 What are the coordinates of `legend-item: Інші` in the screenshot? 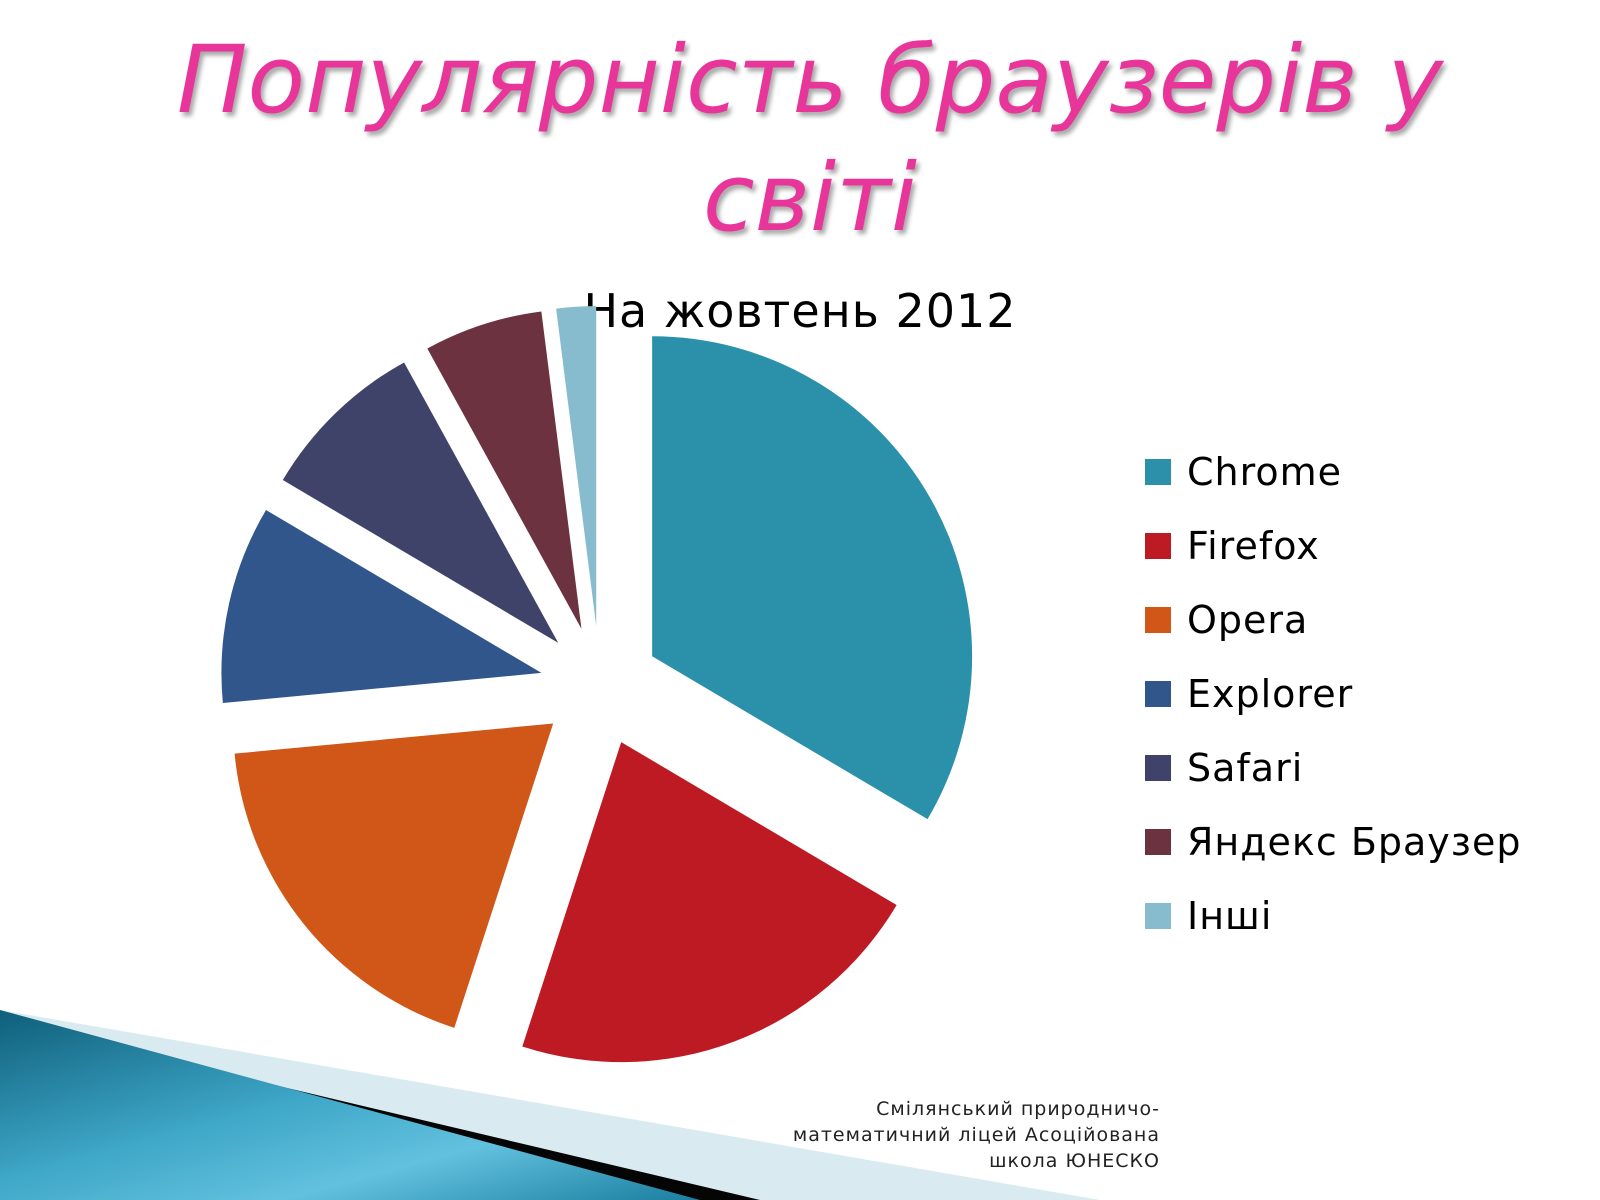 It's located at (1333, 916).